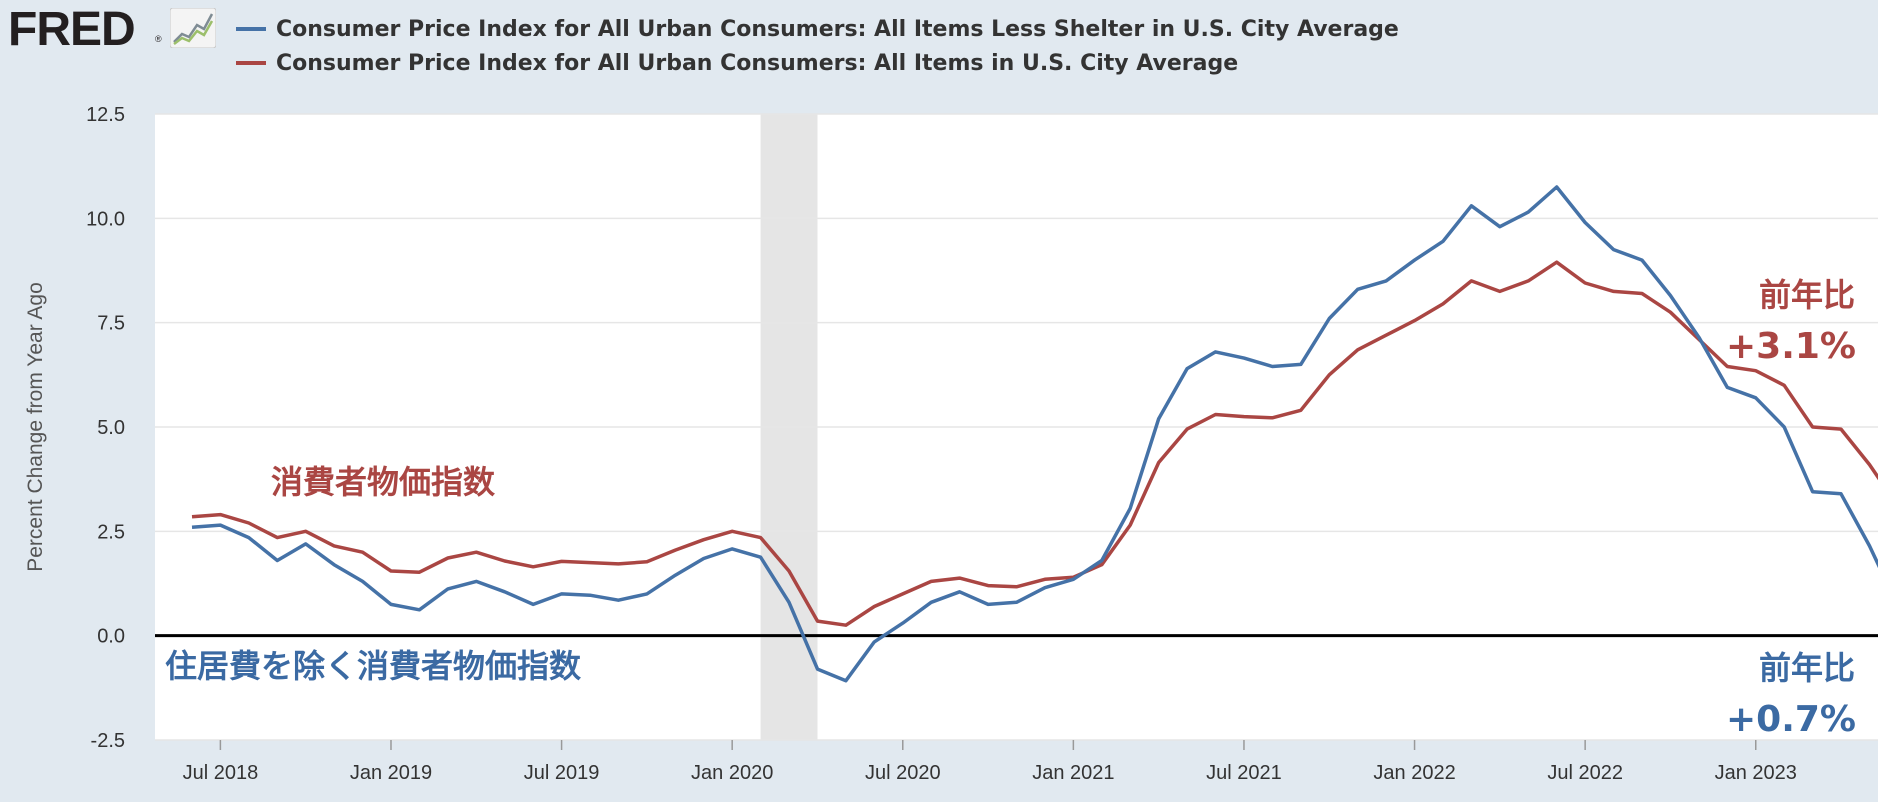  Describe the element at coordinates (1756, 773) in the screenshot. I see `x-tick-label: Jan 2023` at that location.